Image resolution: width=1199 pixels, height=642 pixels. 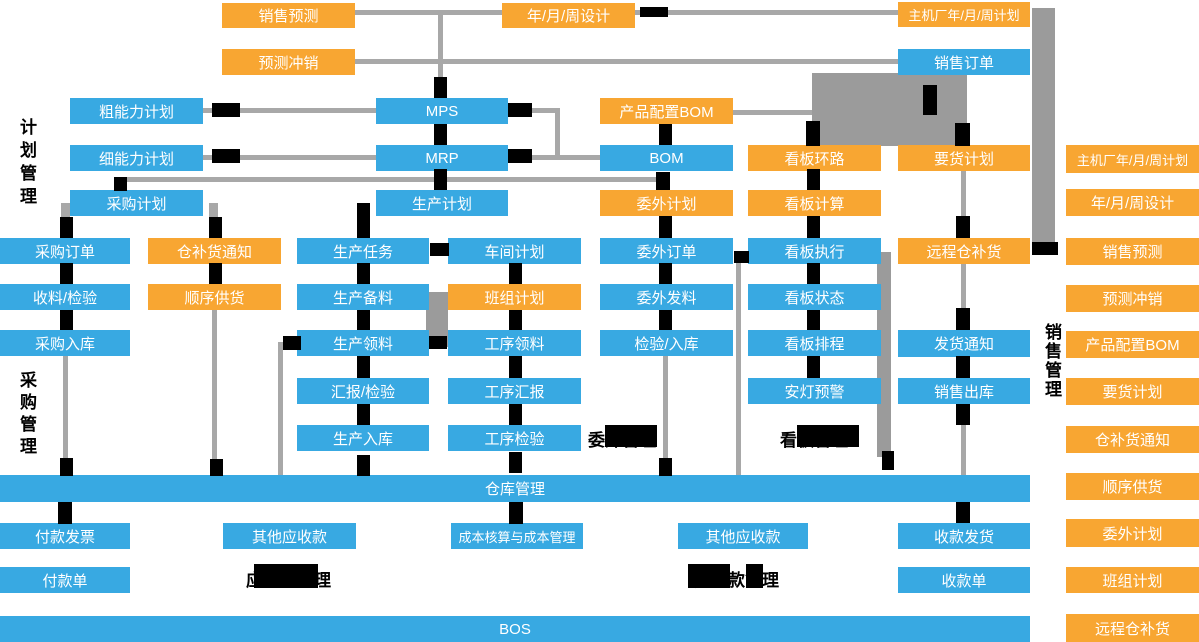 I want to click on flow-node-label: 班组计划, so click(x=1132, y=581).